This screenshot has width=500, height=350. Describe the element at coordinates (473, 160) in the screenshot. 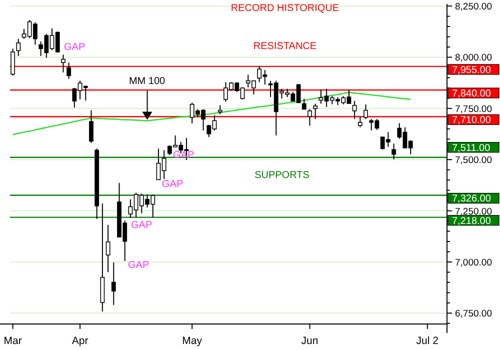

I see `y-tick-label: 7,500.00` at that location.